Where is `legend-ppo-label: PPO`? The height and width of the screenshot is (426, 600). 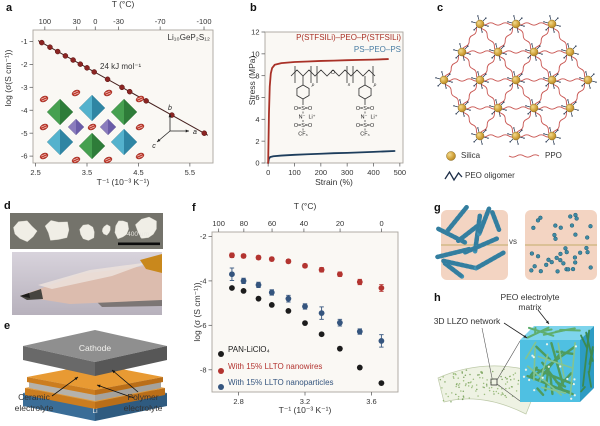 legend-ppo-label: PPO is located at coordinates (553, 155).